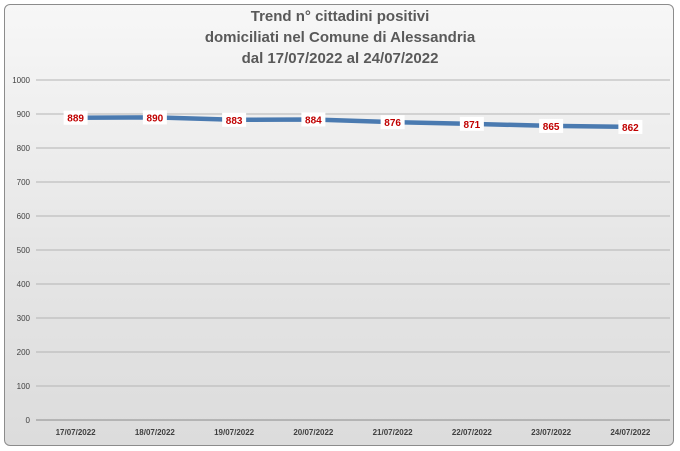 Image resolution: width=680 pixels, height=451 pixels. What do you see at coordinates (21, 80) in the screenshot?
I see `y-tick-label: 1000` at bounding box center [21, 80].